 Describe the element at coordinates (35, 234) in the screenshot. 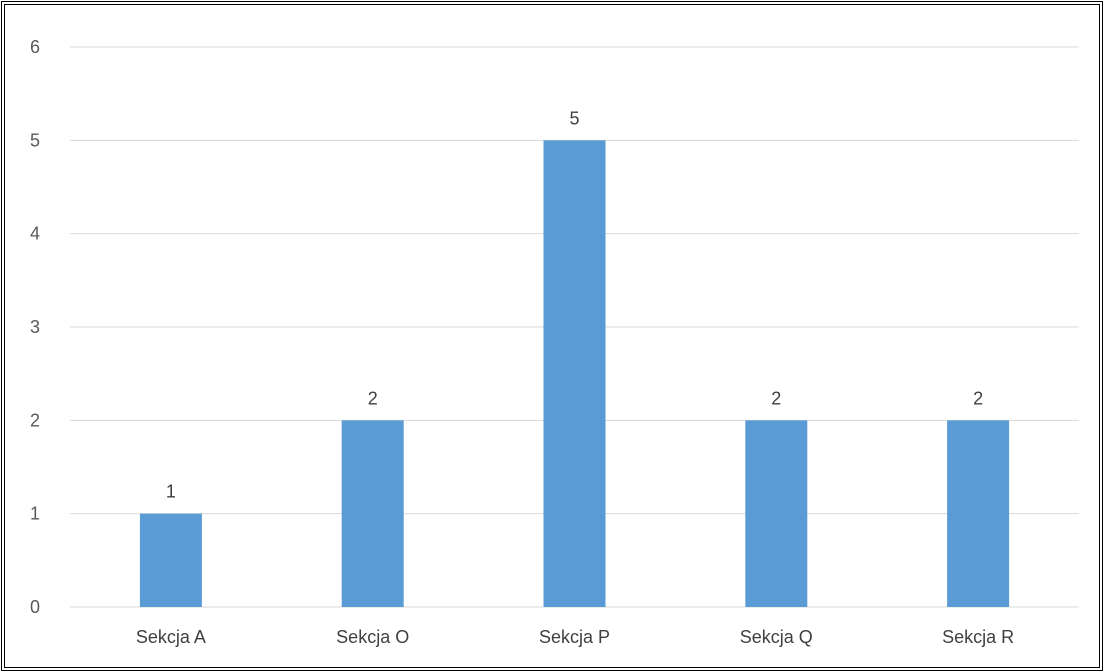

I see `y-tick-label: 4` at that location.